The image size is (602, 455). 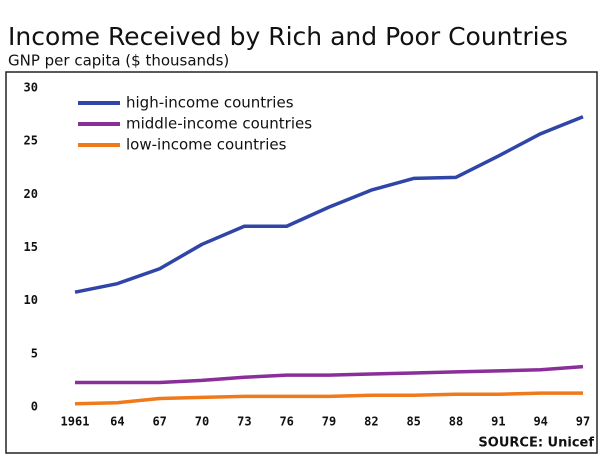 I want to click on x-tick-label: 1961, so click(x=75, y=422).